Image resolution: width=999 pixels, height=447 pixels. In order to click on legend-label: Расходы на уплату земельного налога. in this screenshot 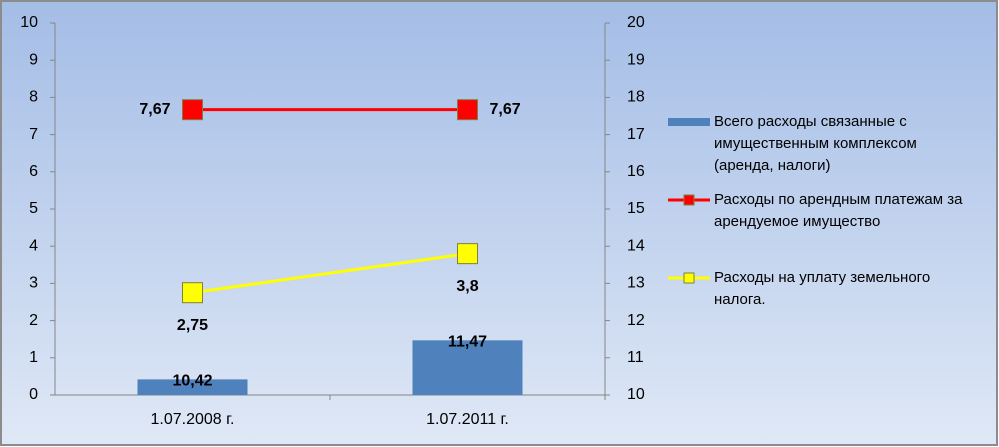, I will do `click(822, 288)`.